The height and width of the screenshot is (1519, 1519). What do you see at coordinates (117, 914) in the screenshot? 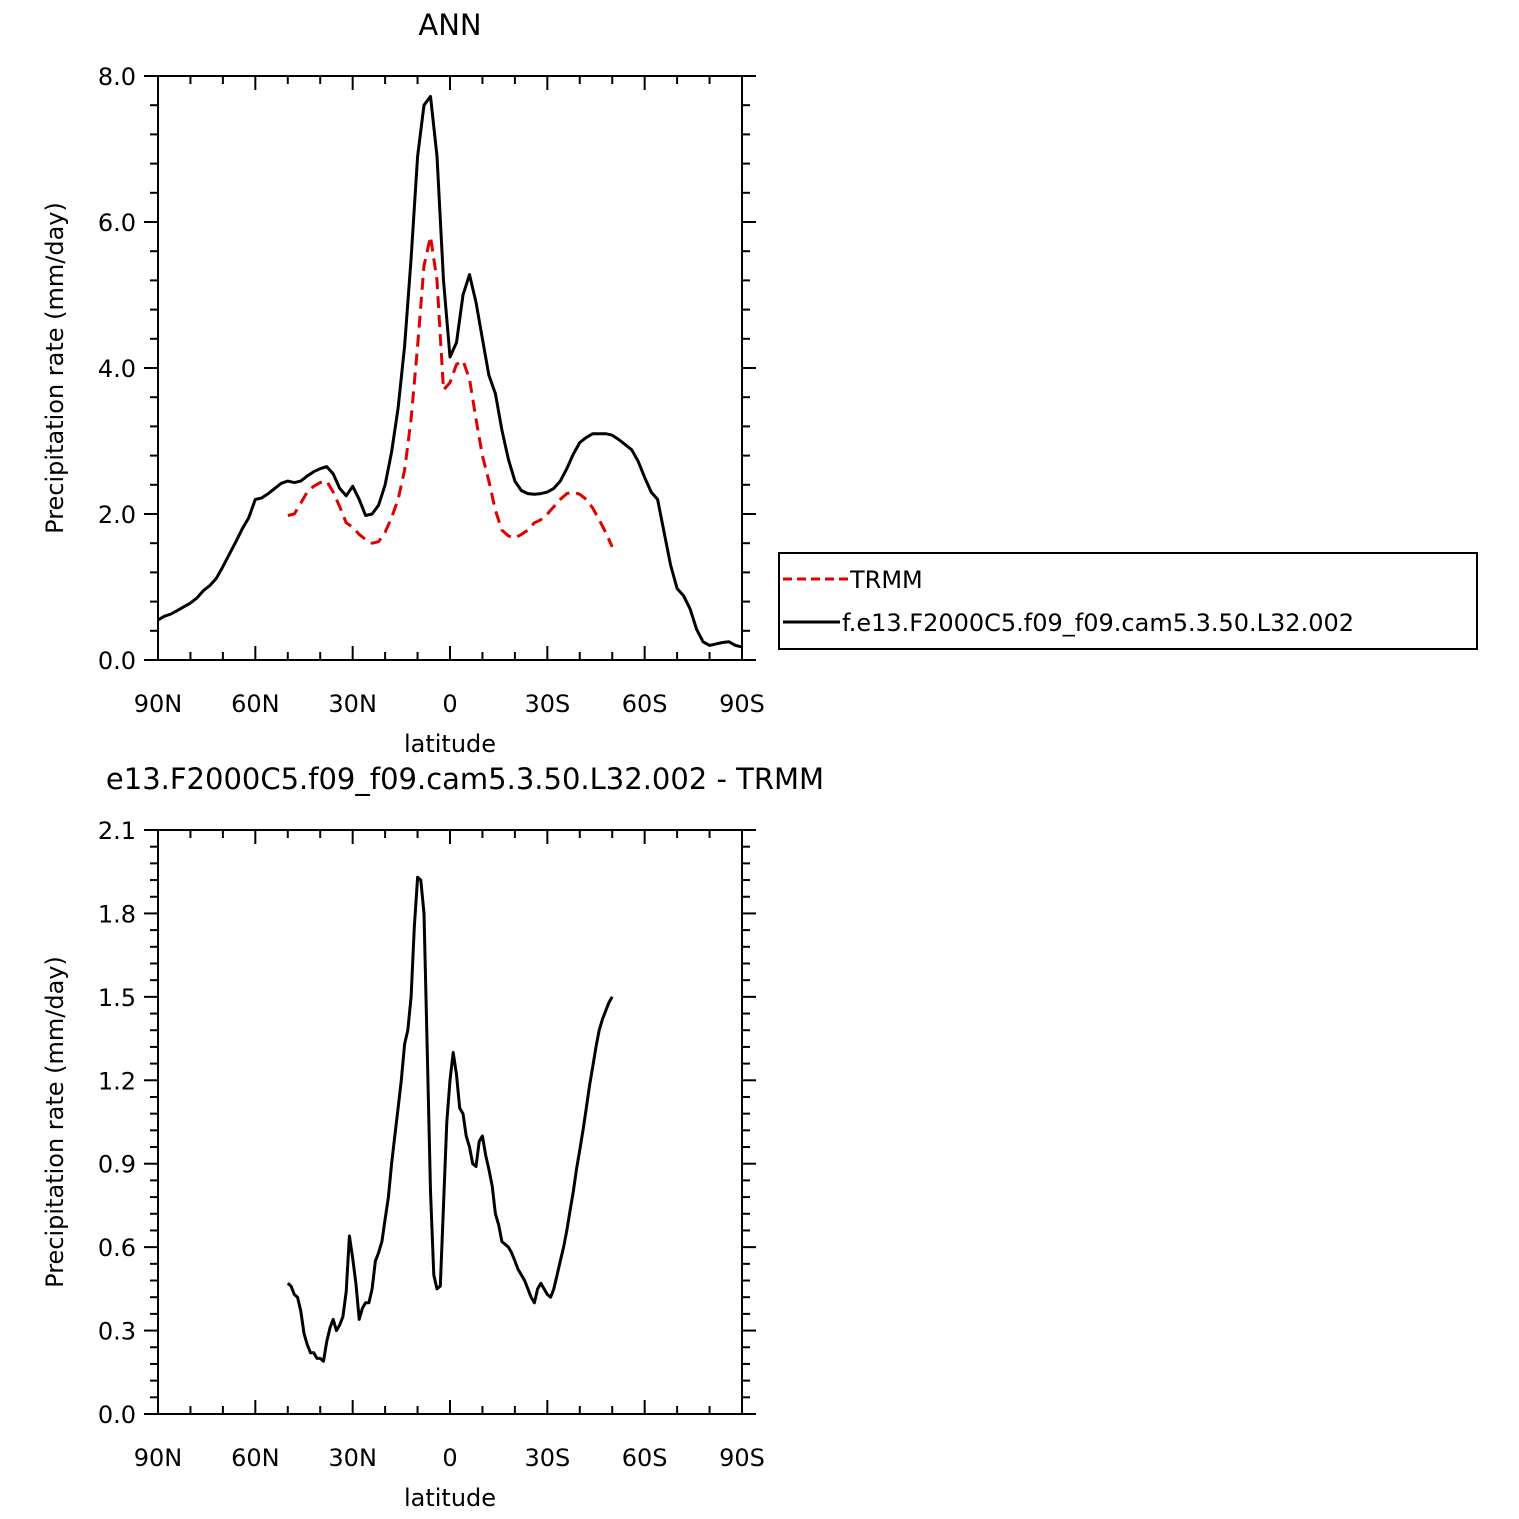
I see `y-tick-label: 1.8` at bounding box center [117, 914].